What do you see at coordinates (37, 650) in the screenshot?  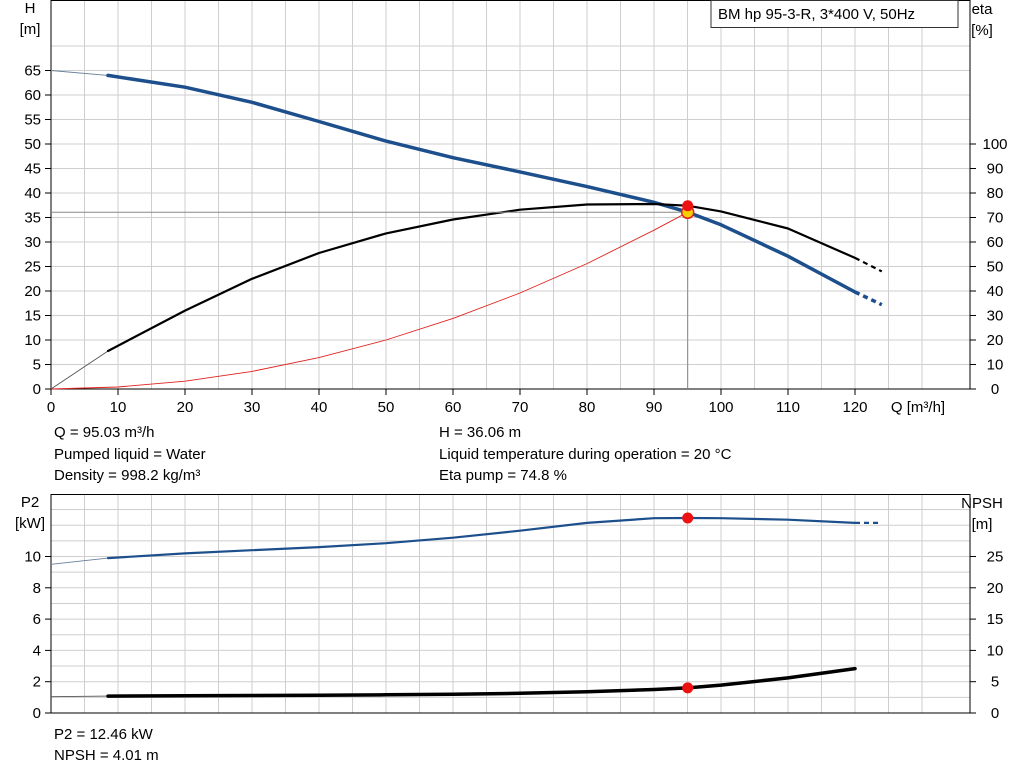 I see `y-left-tick-label: 4` at bounding box center [37, 650].